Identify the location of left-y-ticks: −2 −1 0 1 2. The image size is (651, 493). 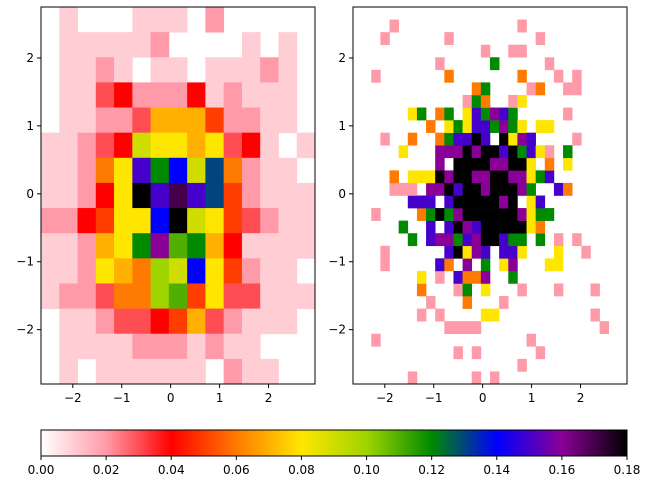
(28, 194).